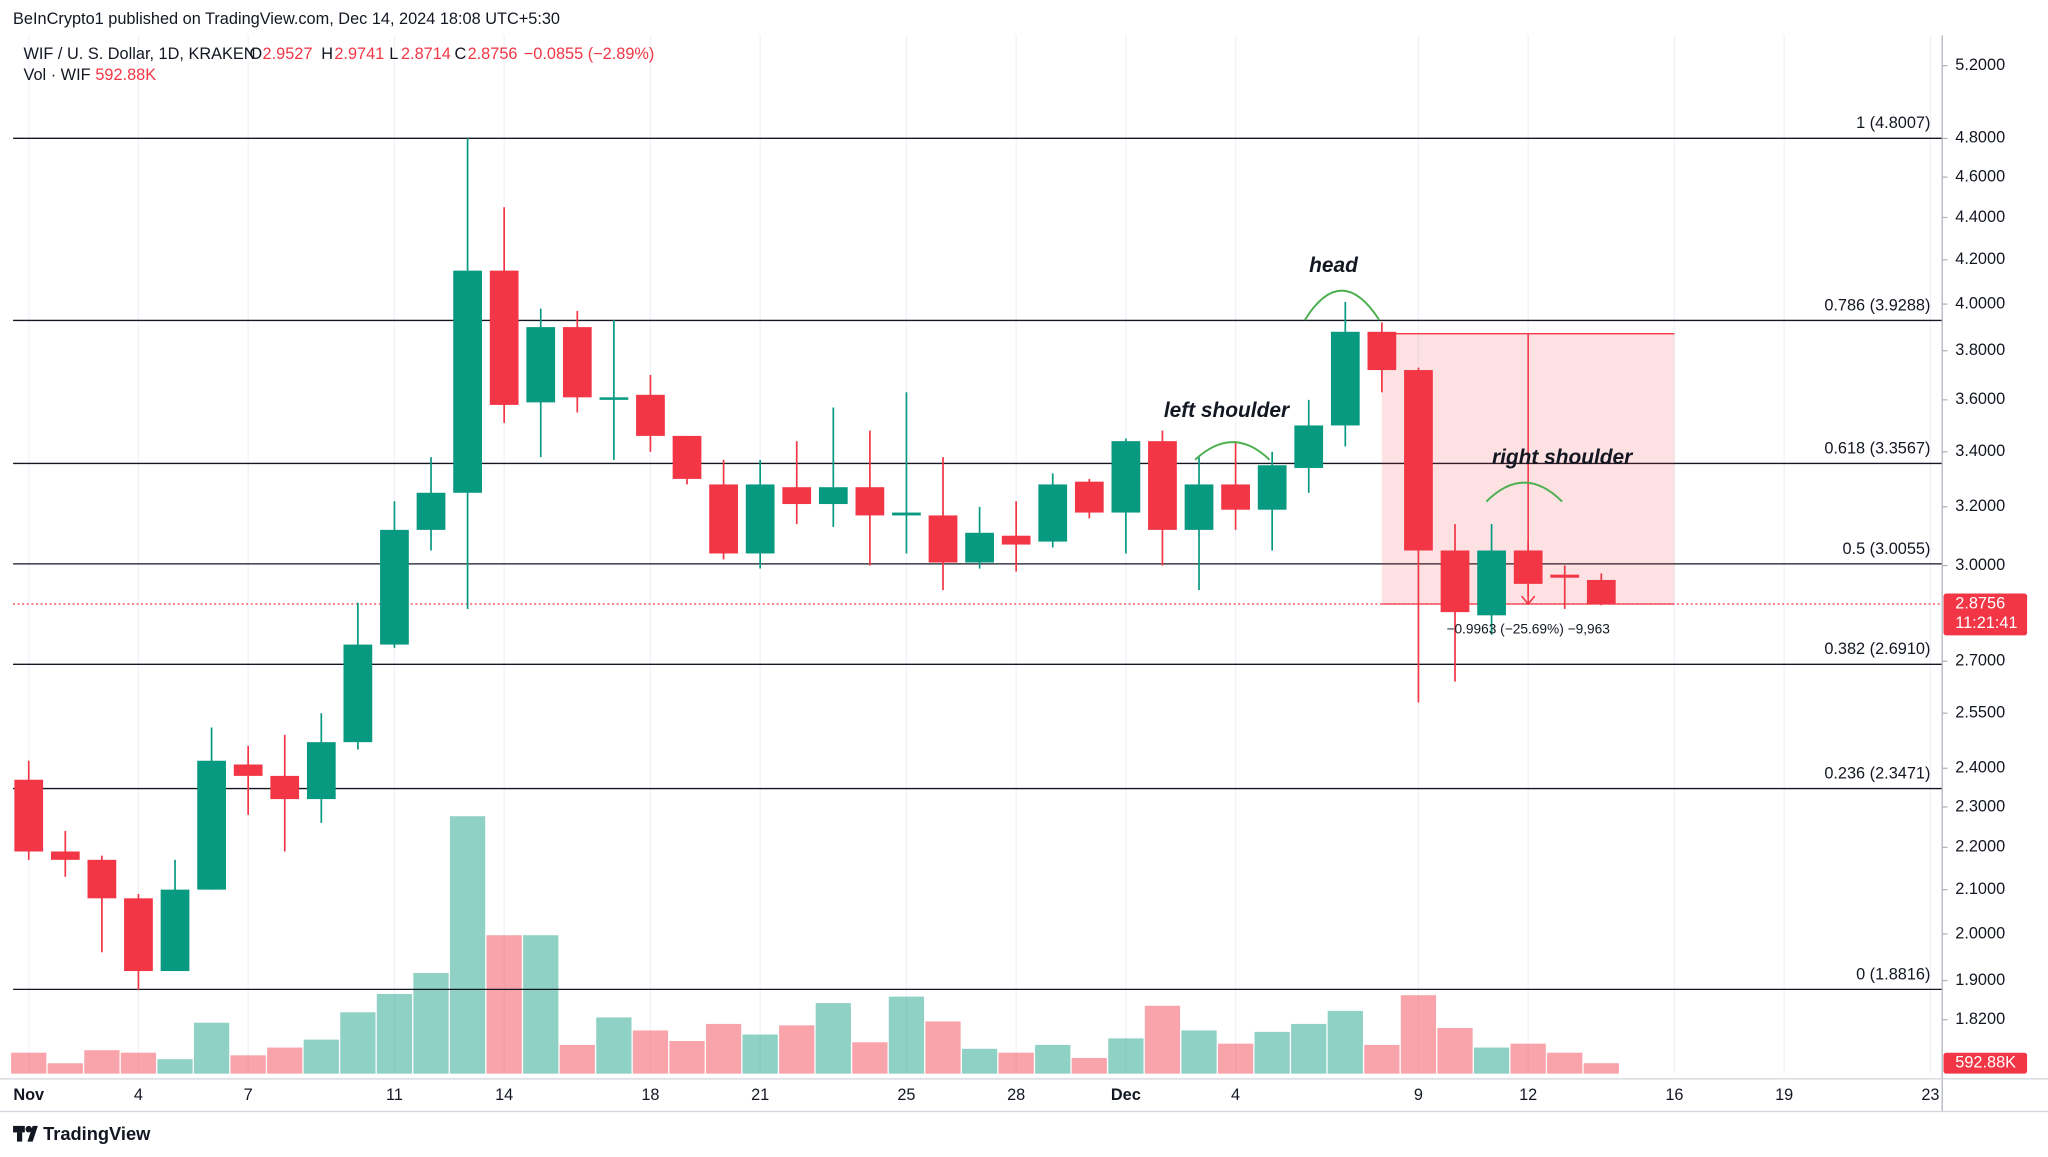  What do you see at coordinates (1980, 565) in the screenshot?
I see `y-tick-label: 3.0000` at bounding box center [1980, 565].